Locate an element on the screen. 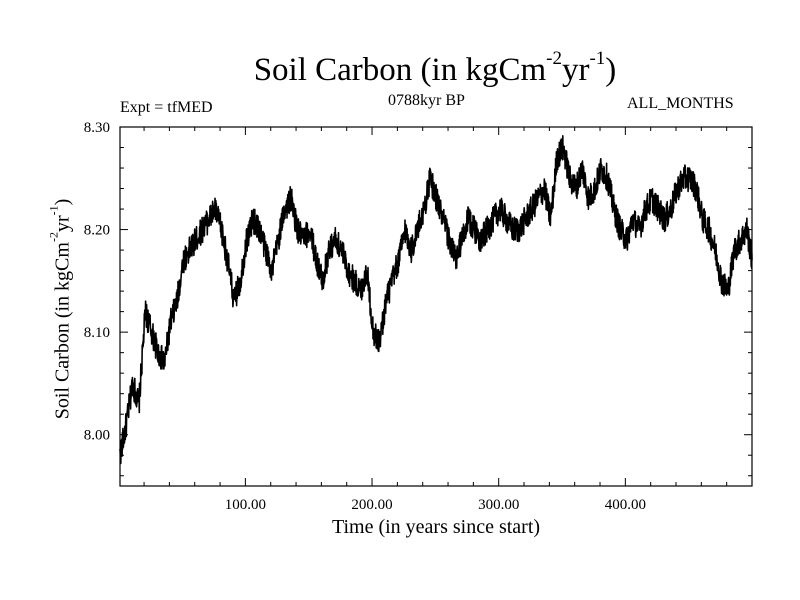 The height and width of the screenshot is (600, 800). title-end: ) is located at coordinates (611, 70).